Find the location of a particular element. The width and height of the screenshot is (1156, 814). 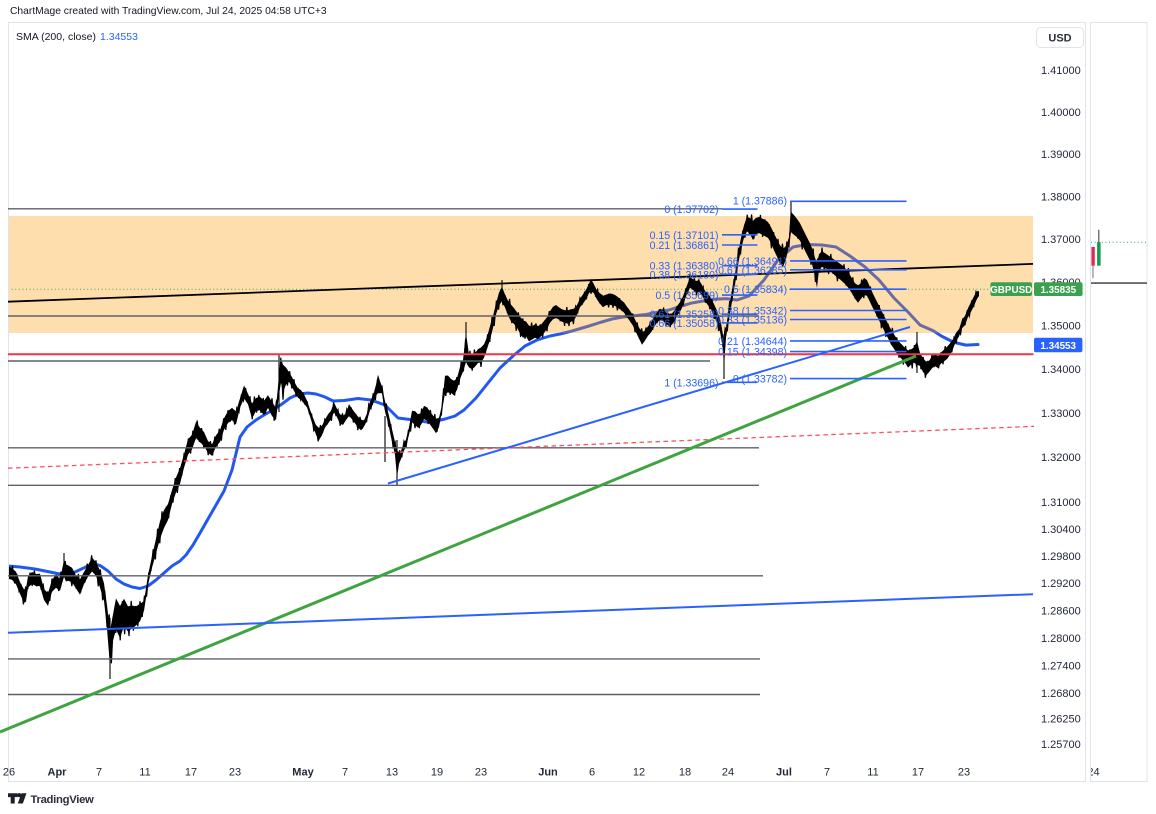

svg-text: Jul is located at coordinates (784, 773).